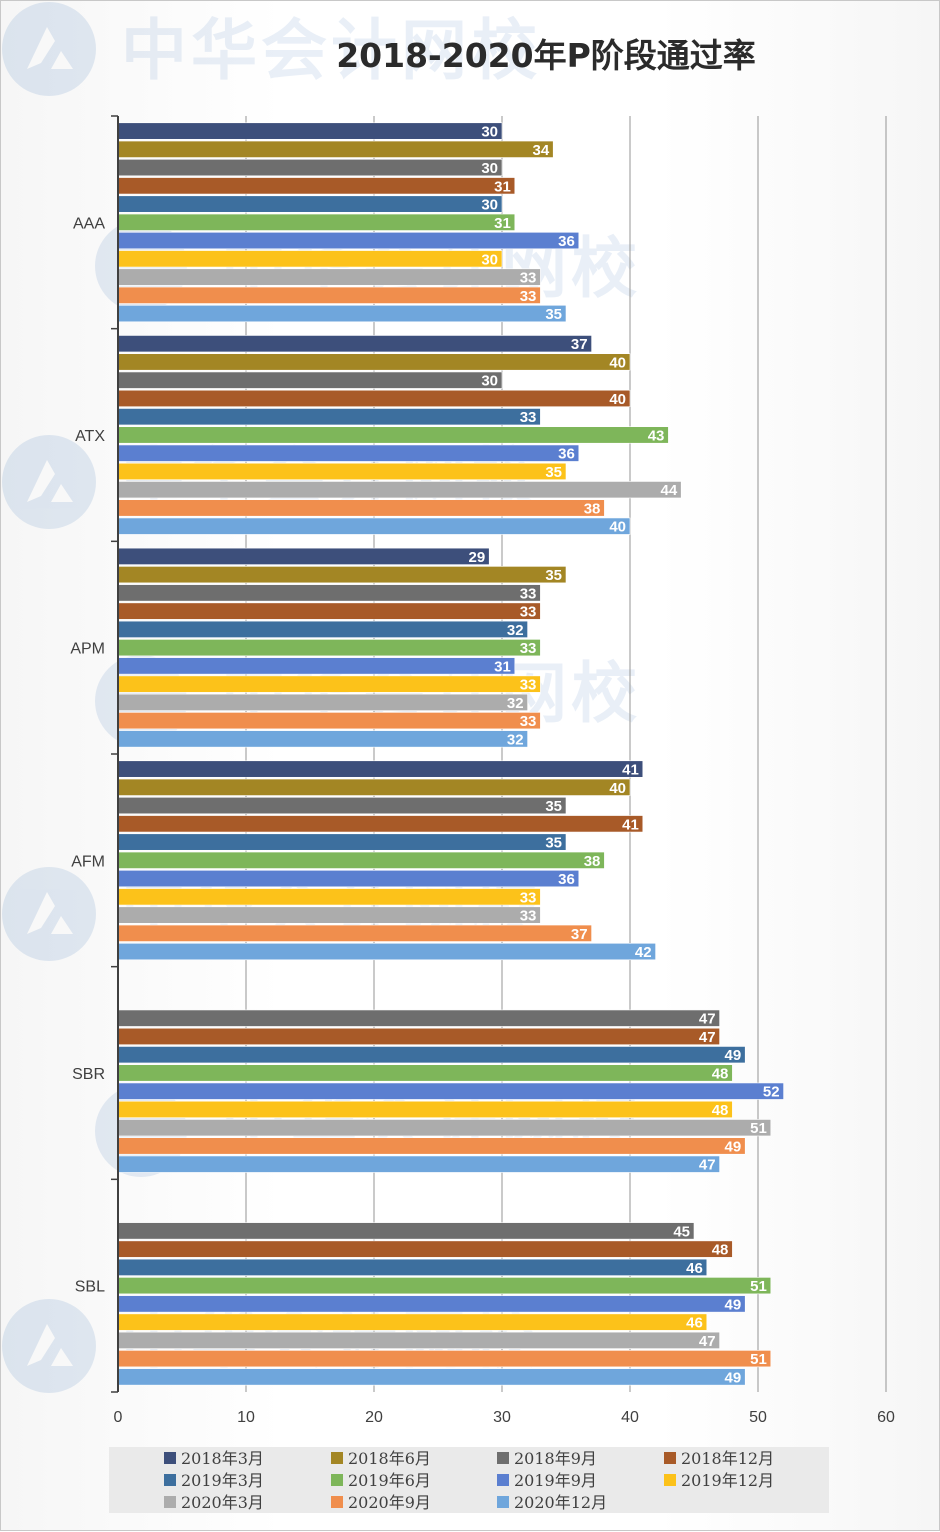 The width and height of the screenshot is (940, 1532). I want to click on legend-label: 2020年3月, so click(222, 1502).